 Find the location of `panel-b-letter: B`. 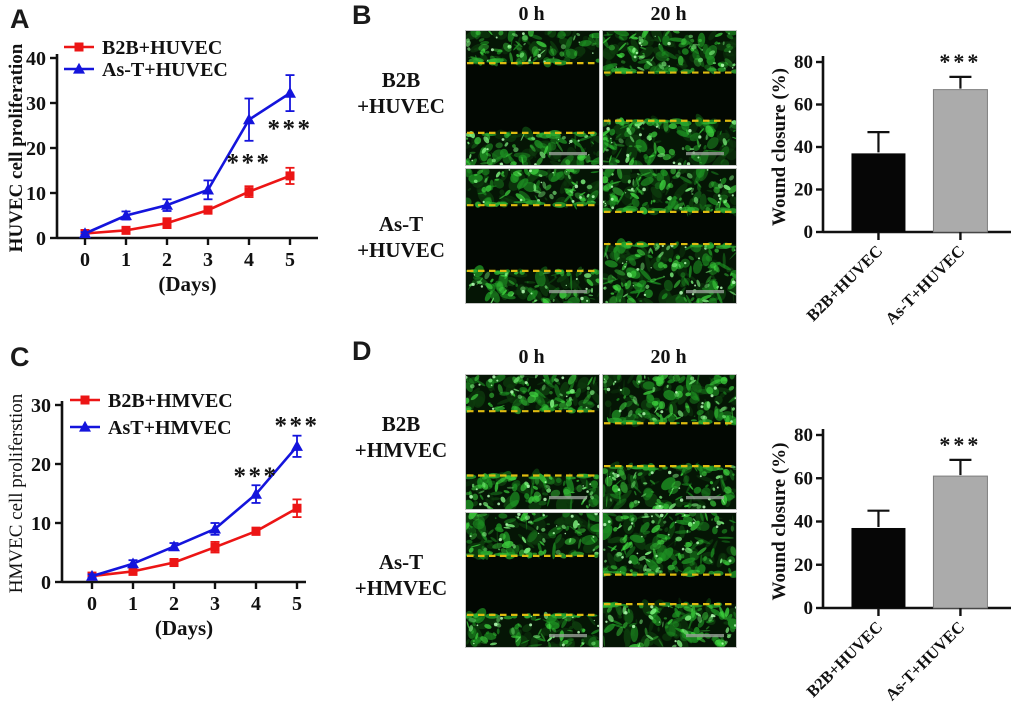

panel-b-letter: B is located at coordinates (362, 15).